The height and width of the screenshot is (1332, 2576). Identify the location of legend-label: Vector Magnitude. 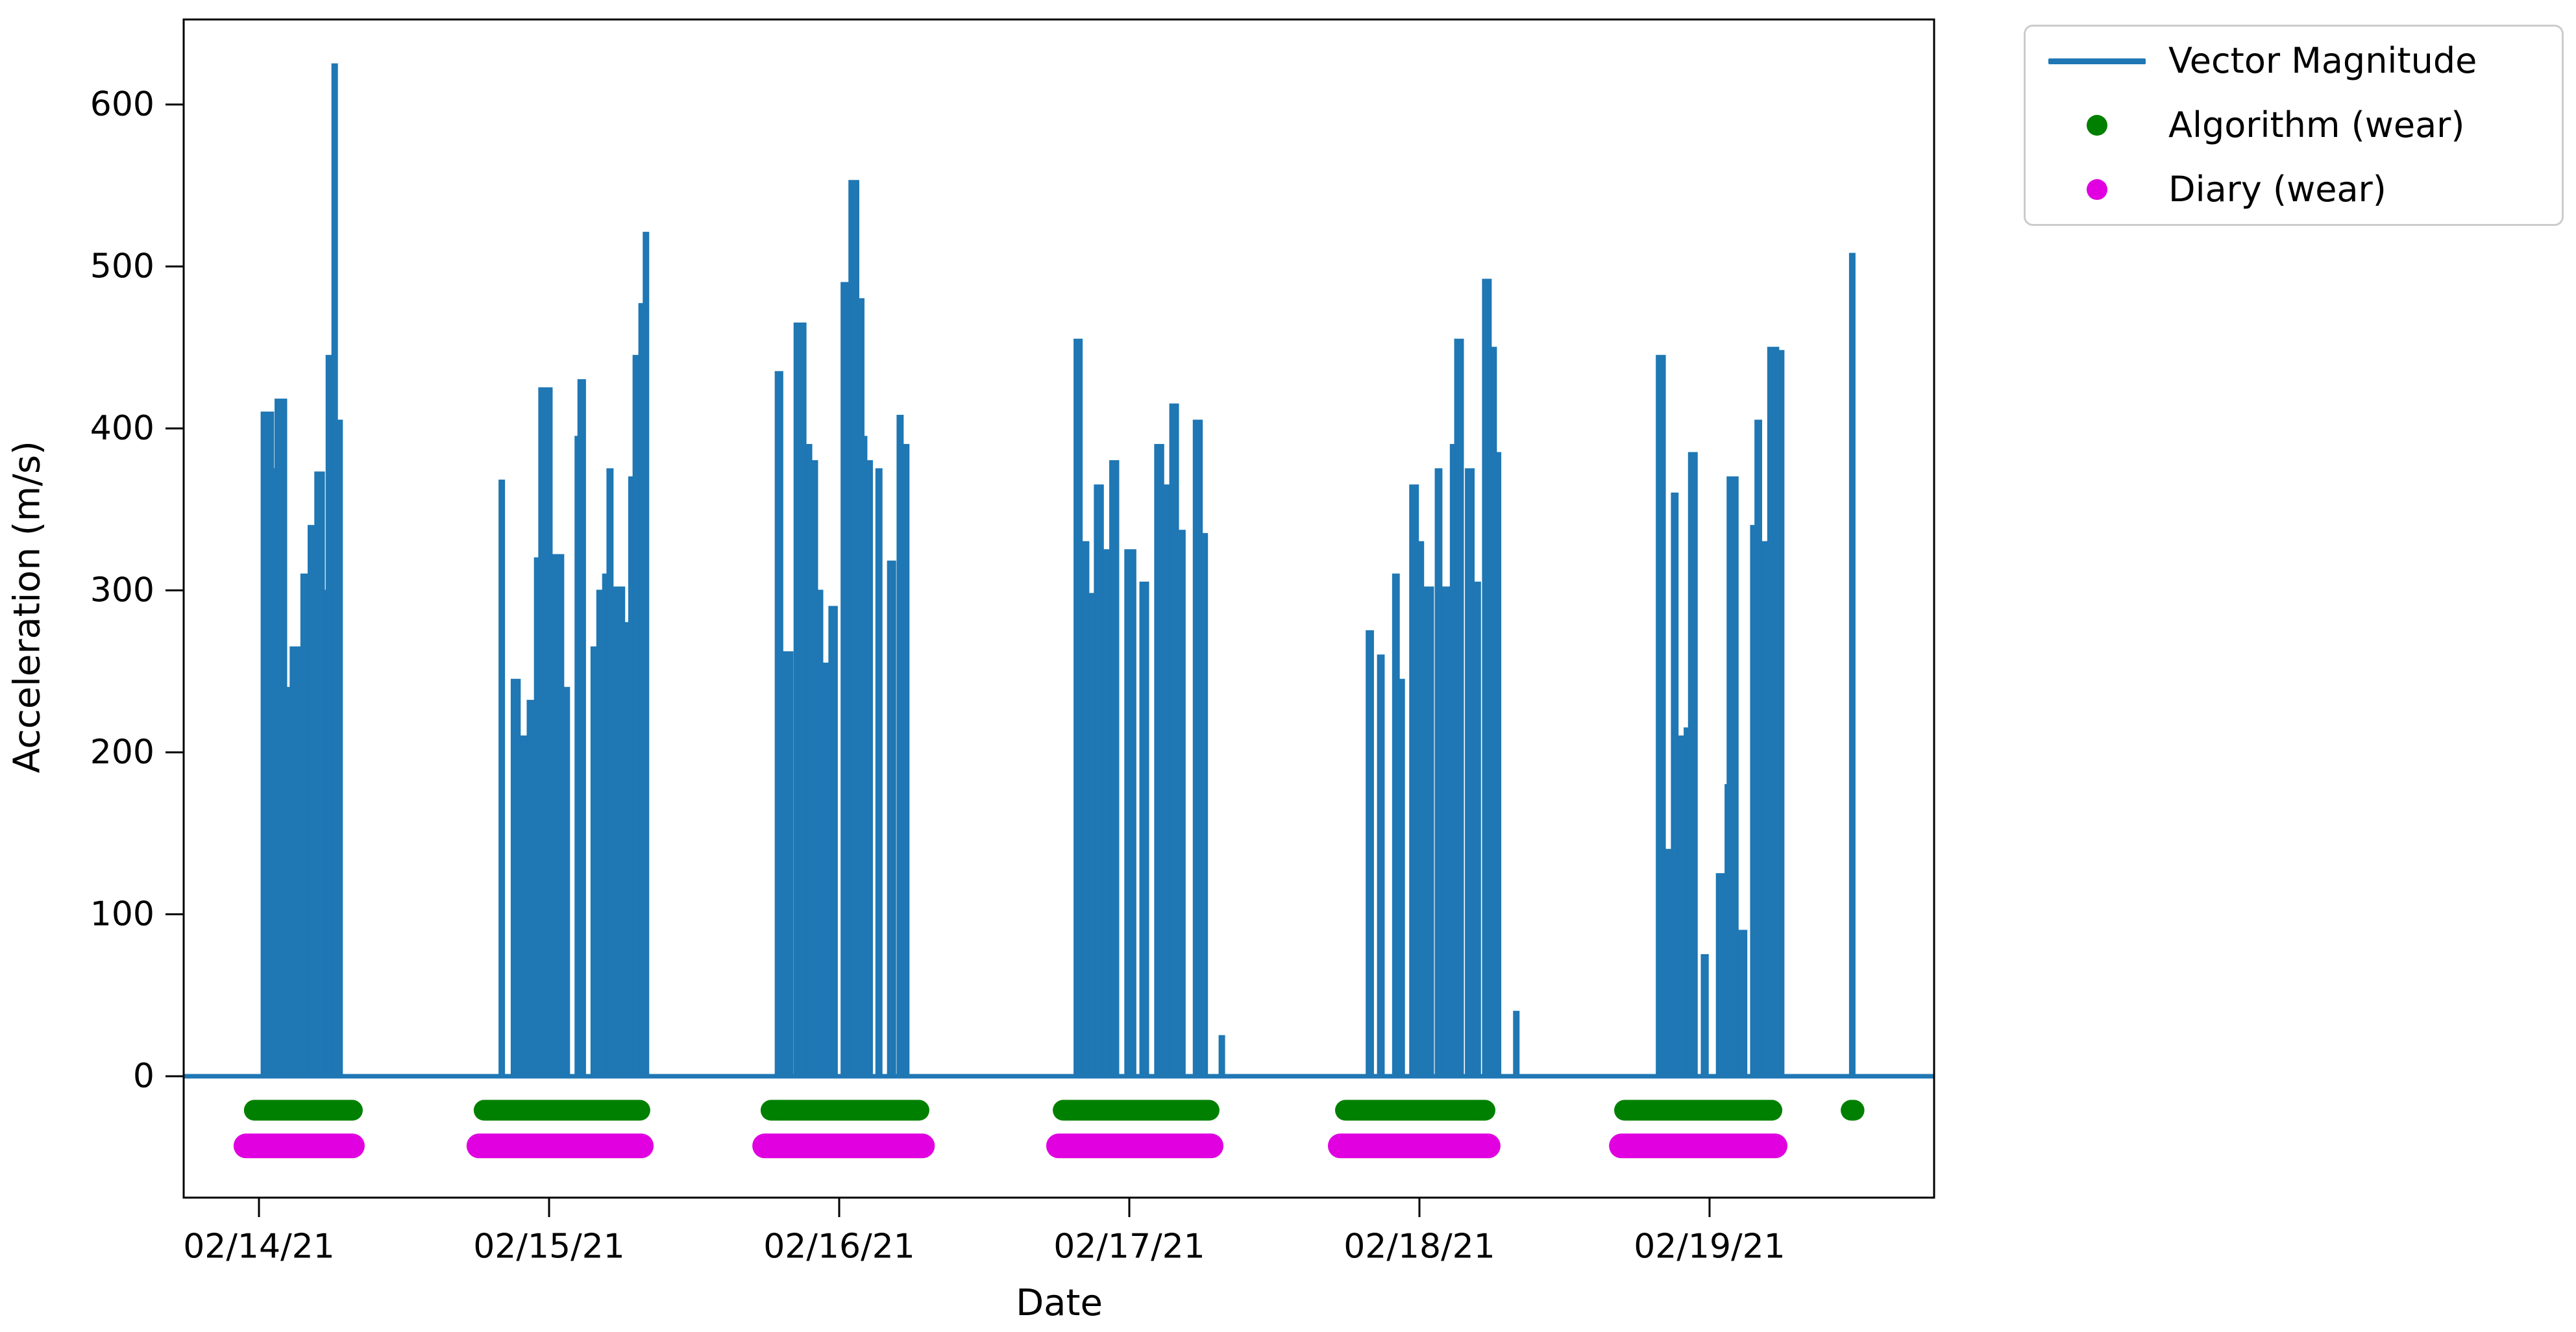
(2322, 61).